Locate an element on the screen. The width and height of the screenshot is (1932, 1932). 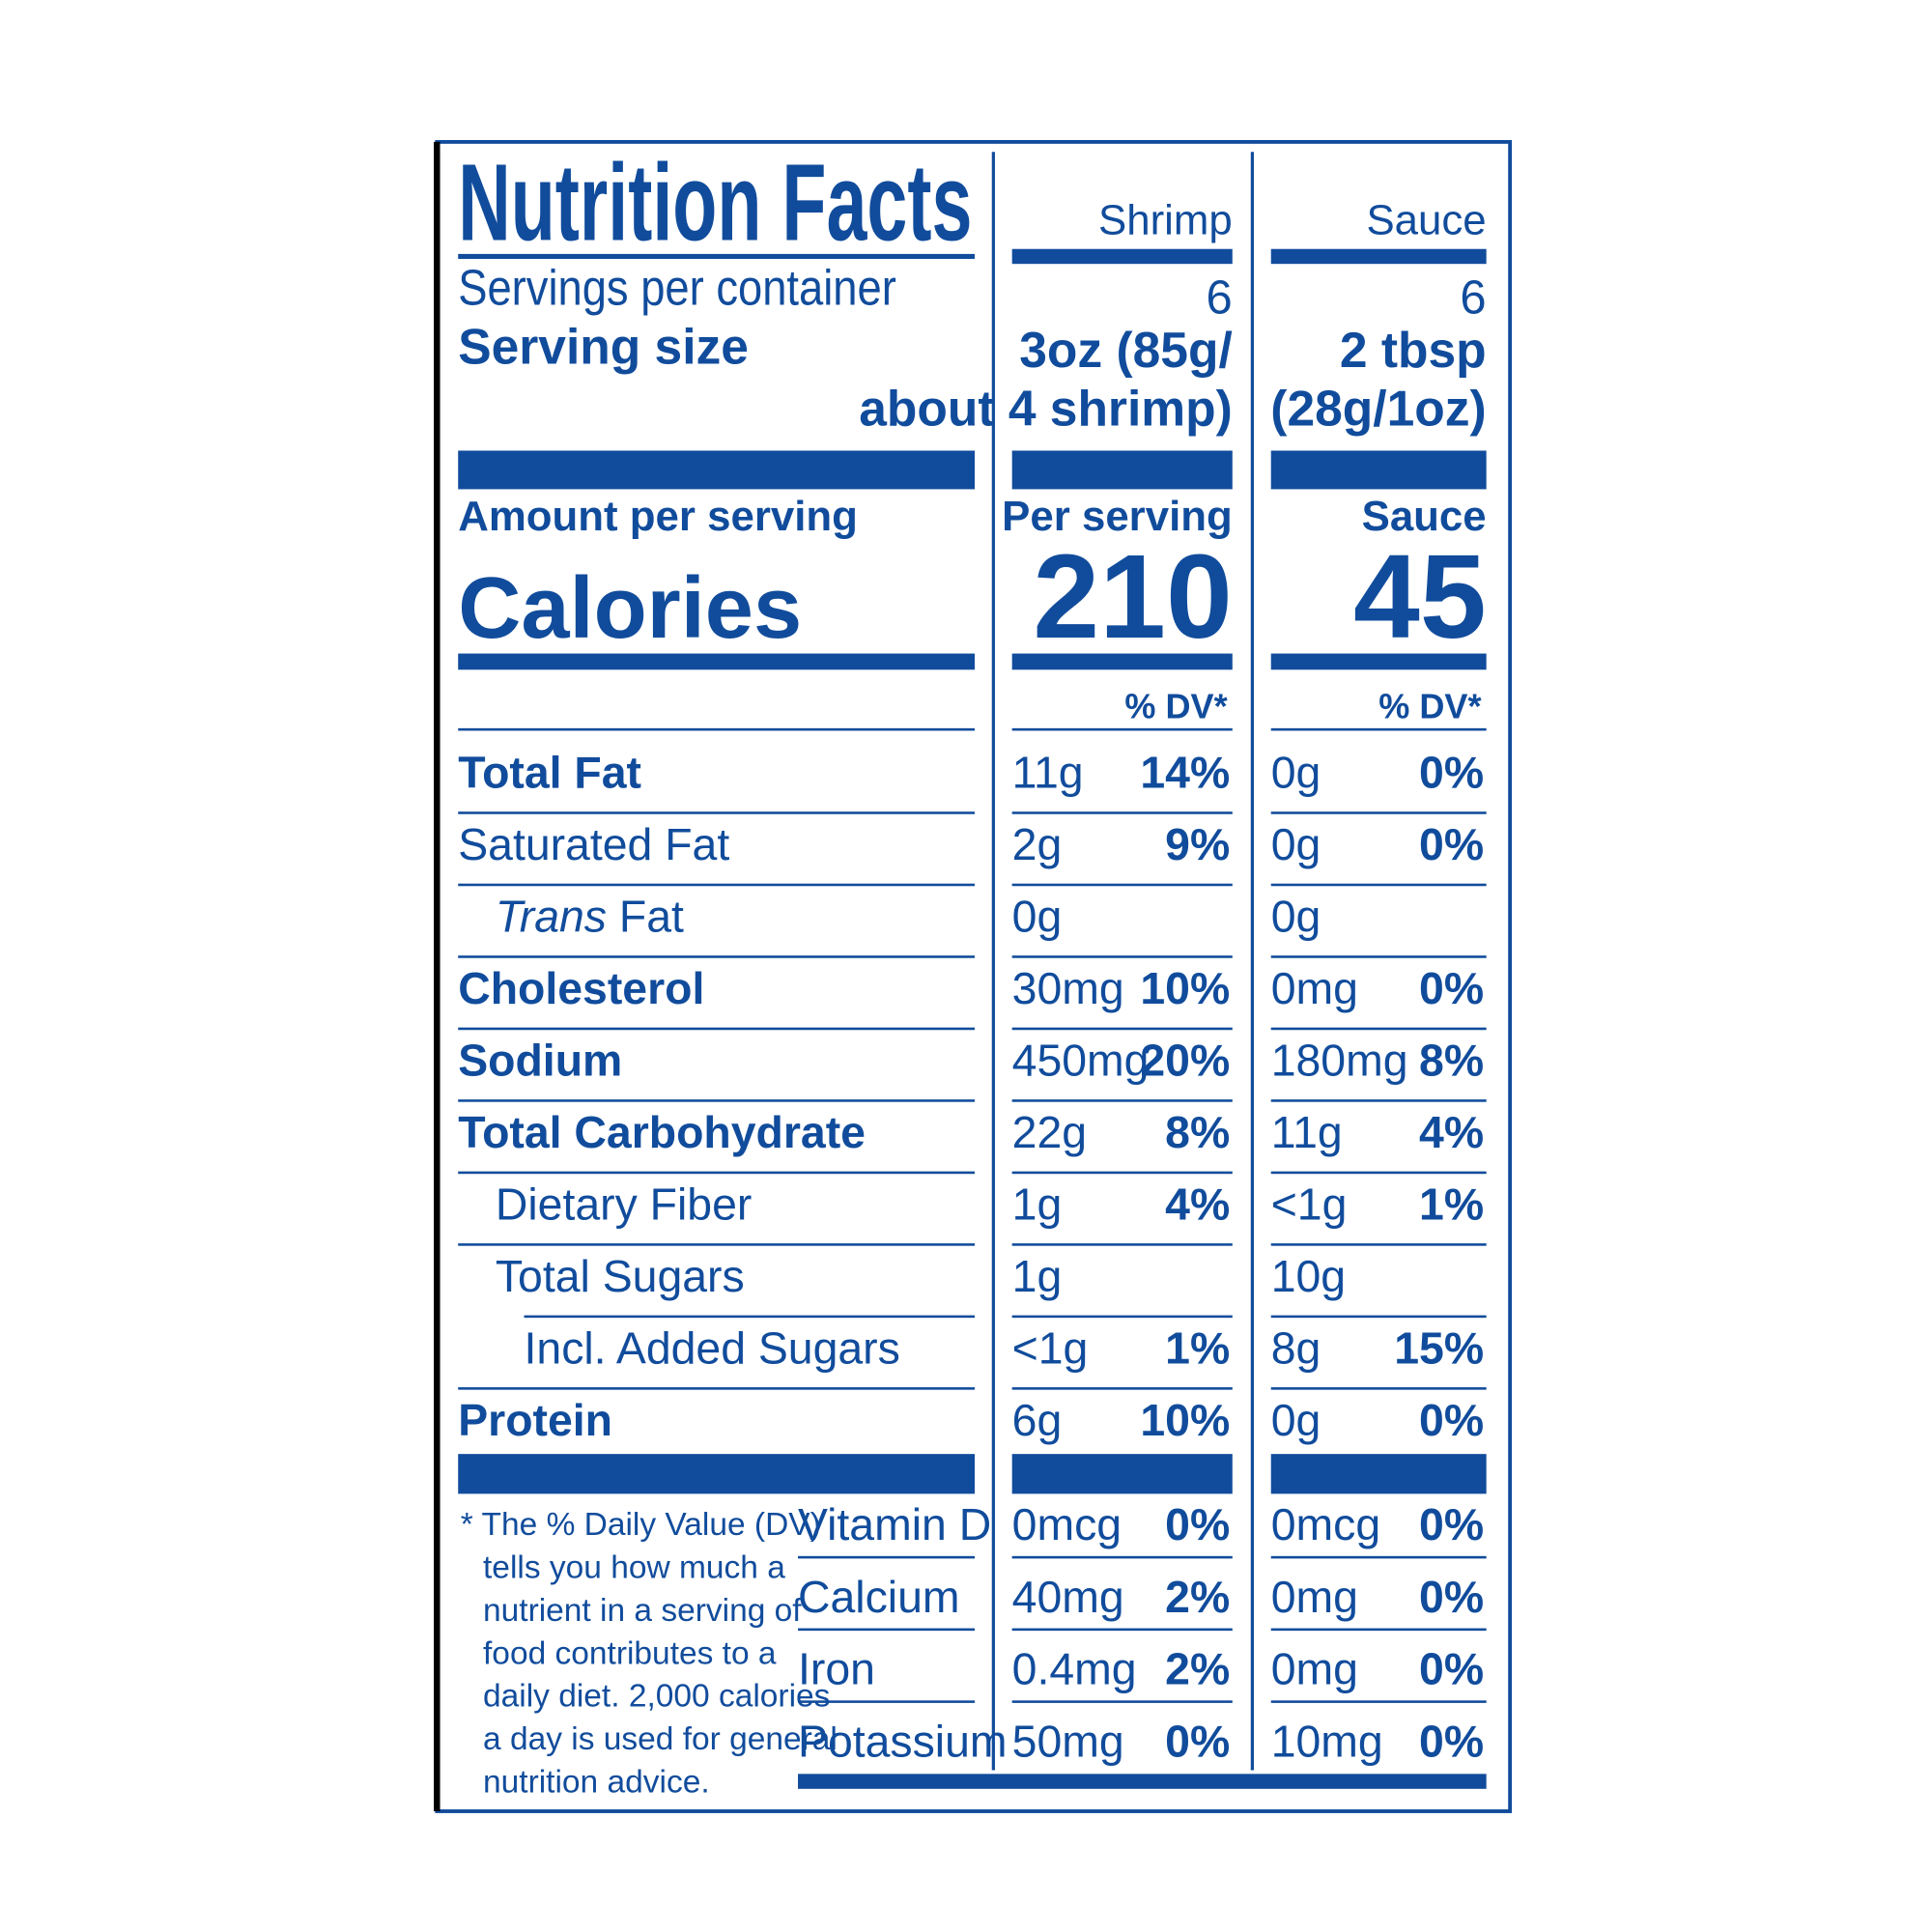
dv-header: % DV* is located at coordinates (1175, 706).